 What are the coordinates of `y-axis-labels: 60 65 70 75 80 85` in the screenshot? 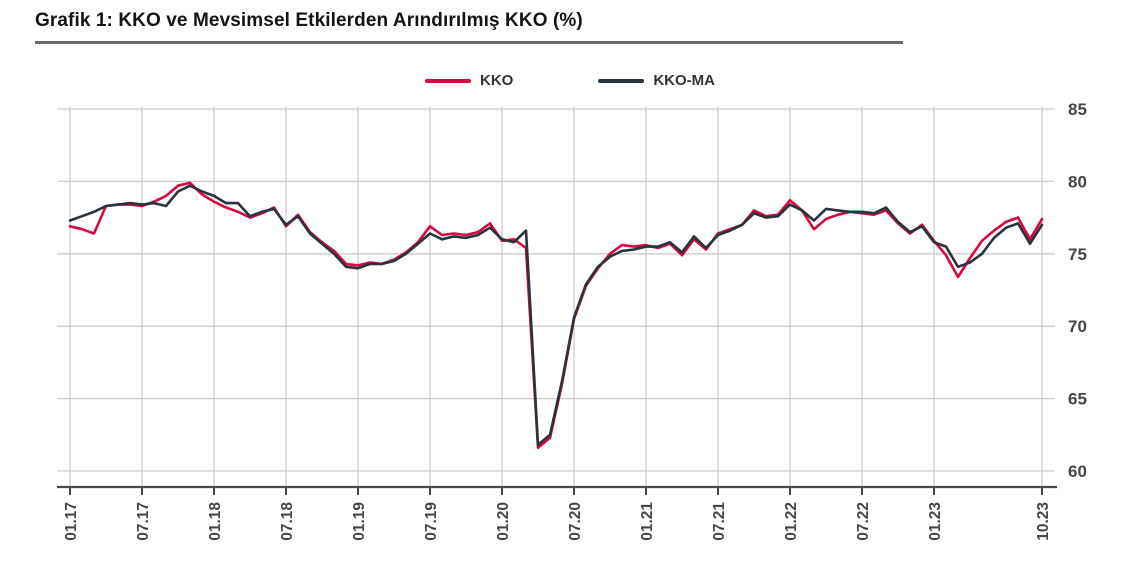 It's located at (1077, 290).